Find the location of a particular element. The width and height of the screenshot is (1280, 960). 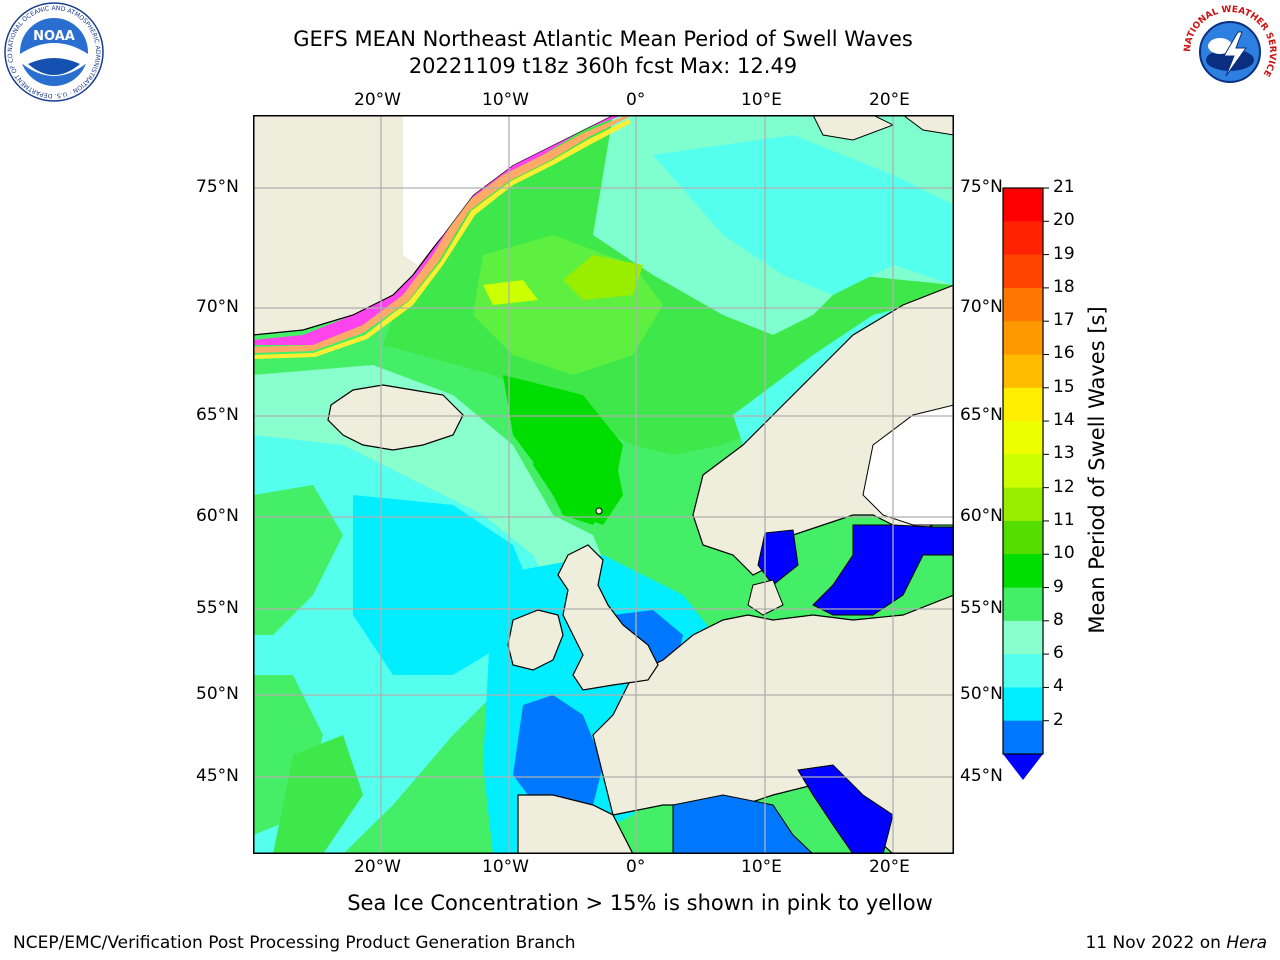

lon-label-top: 20°E is located at coordinates (889, 100).